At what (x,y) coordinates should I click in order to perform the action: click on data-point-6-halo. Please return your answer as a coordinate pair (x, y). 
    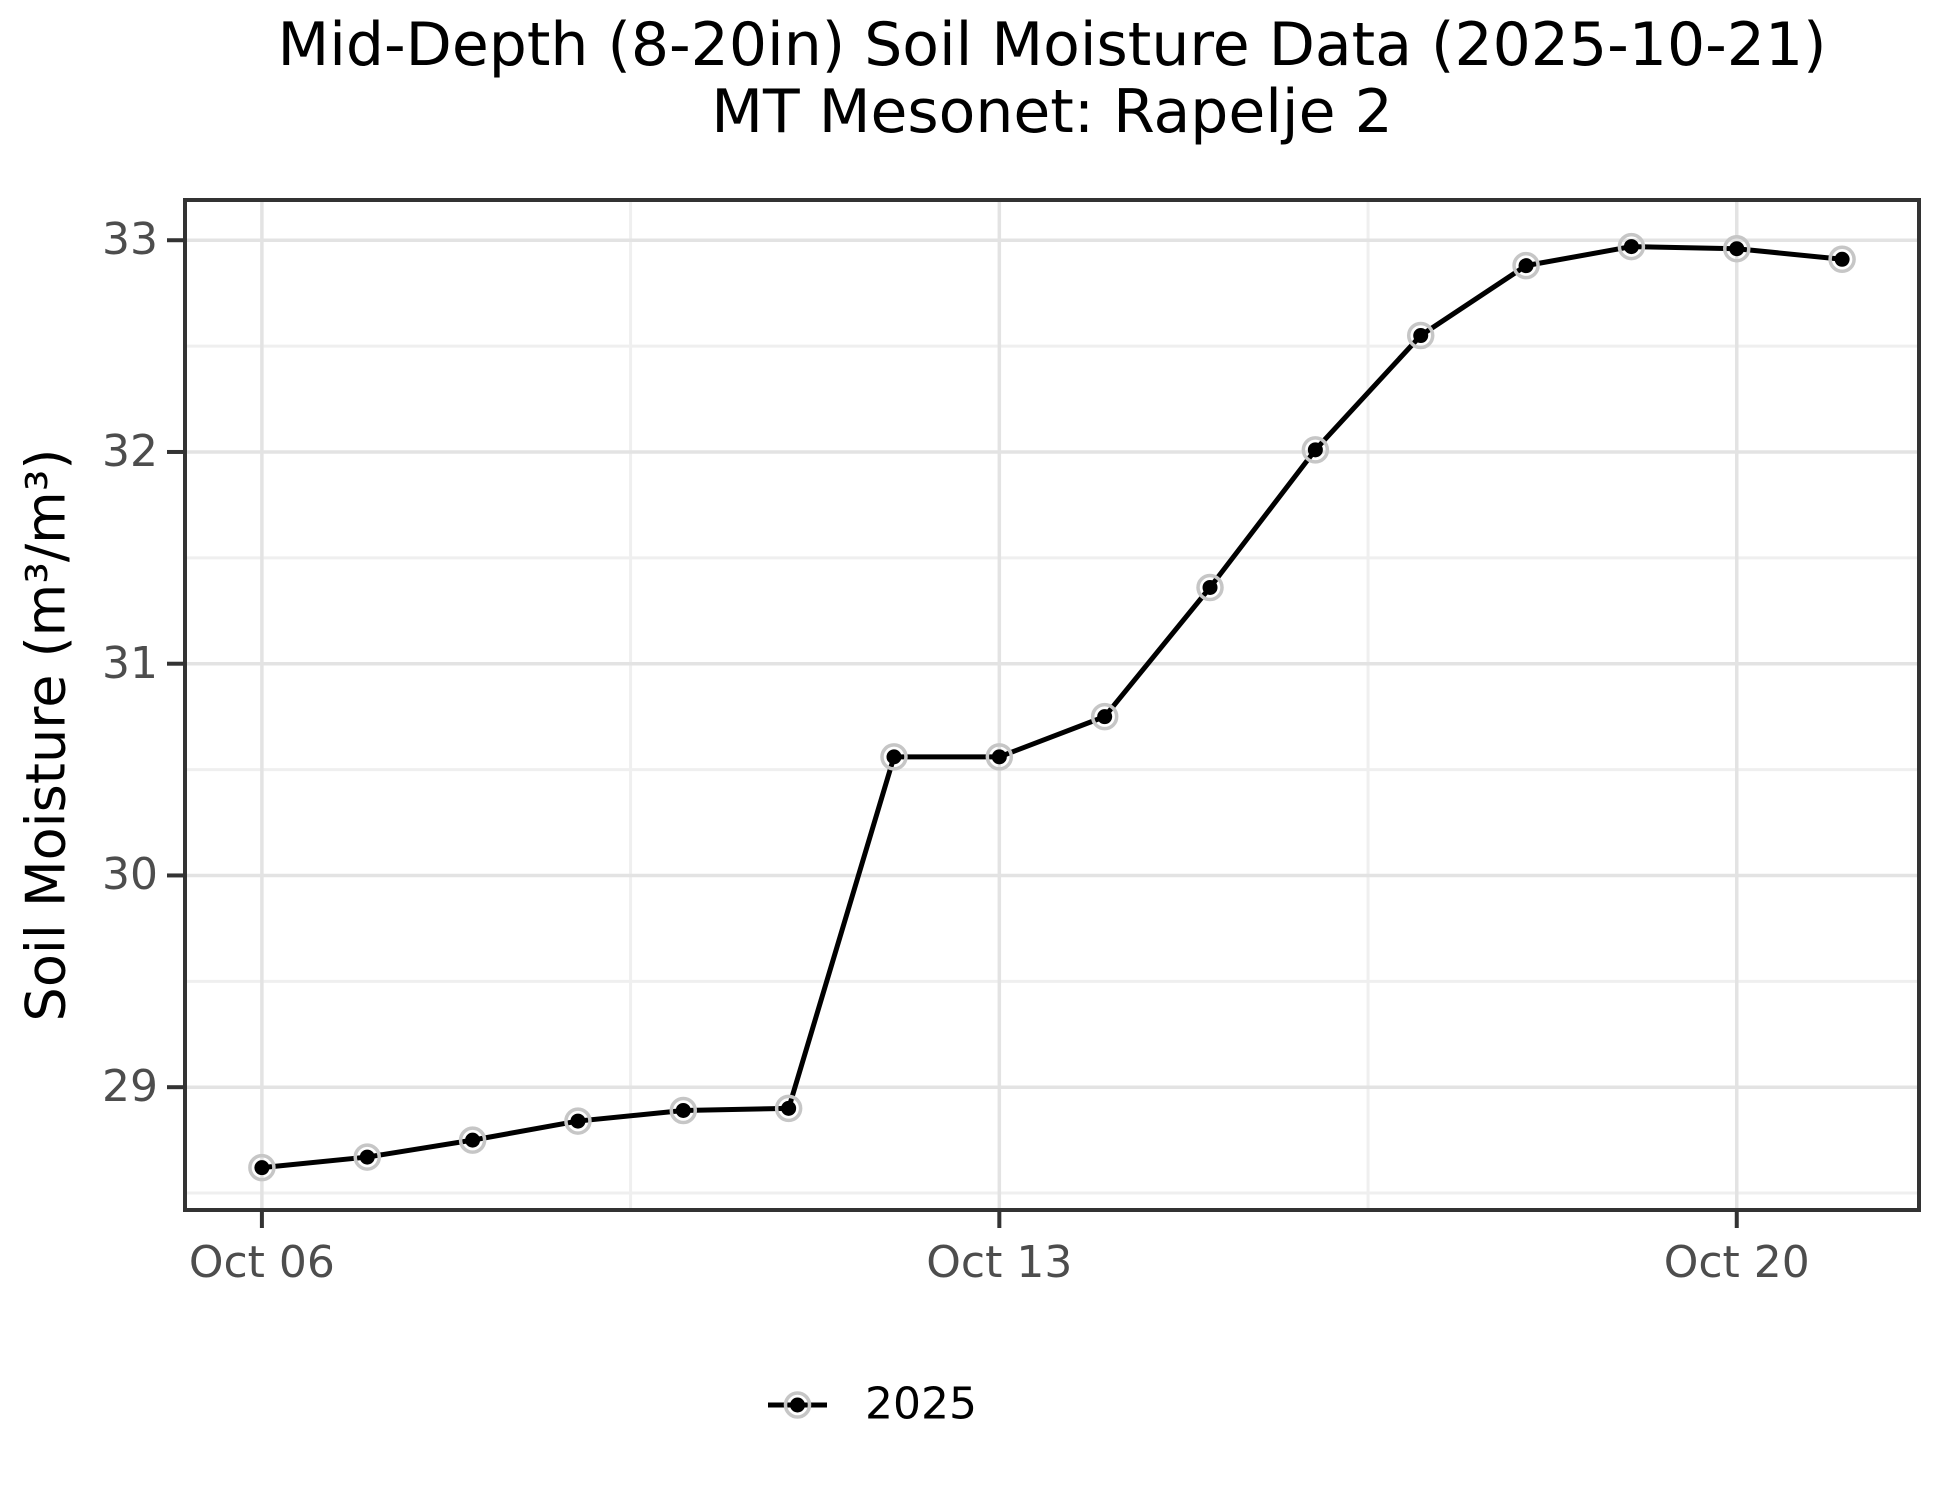
    Looking at the image, I should click on (894, 757).